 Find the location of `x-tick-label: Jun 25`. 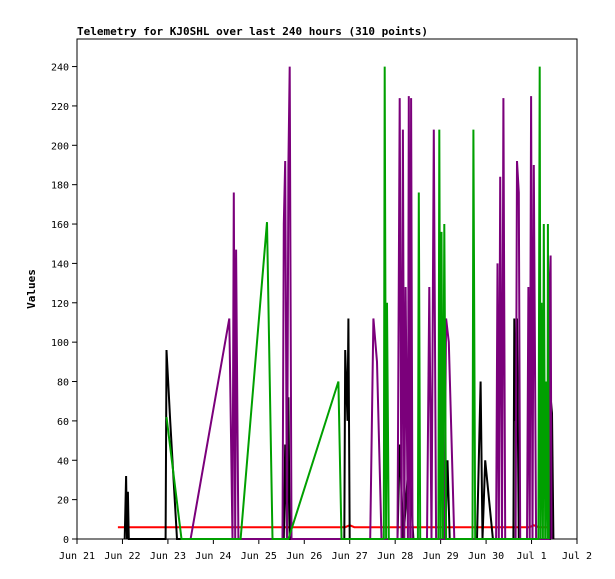

x-tick-label: Jun 25 is located at coordinates (259, 556).